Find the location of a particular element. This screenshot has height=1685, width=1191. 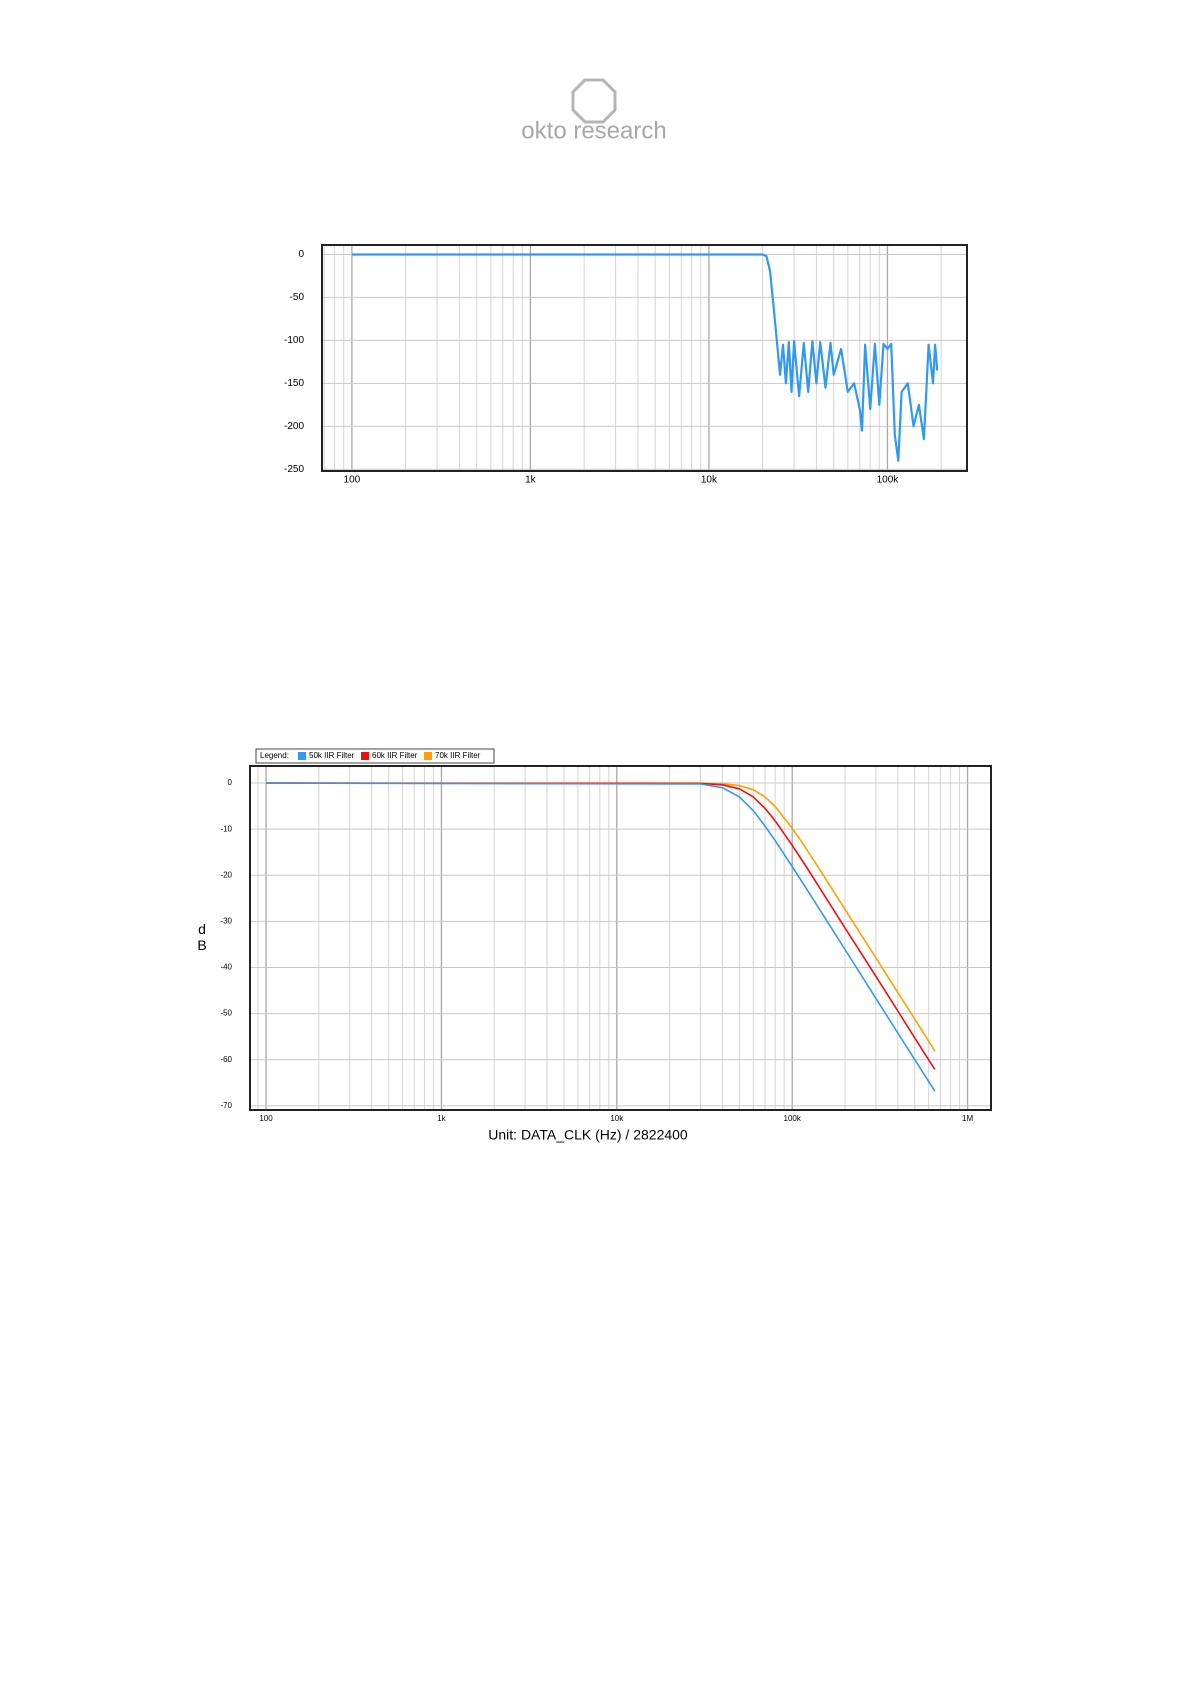

legend-box is located at coordinates (375, 756).